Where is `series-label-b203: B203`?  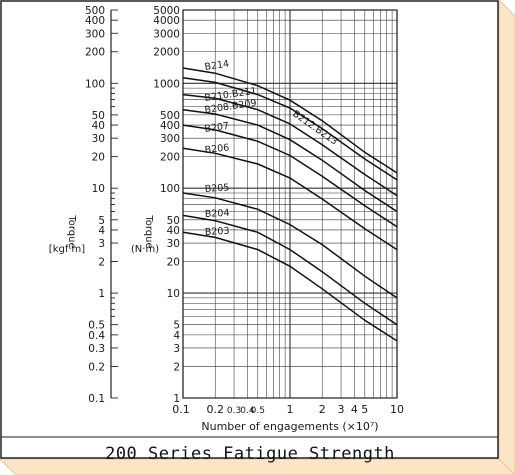
series-label-b203: B203 is located at coordinates (217, 232).